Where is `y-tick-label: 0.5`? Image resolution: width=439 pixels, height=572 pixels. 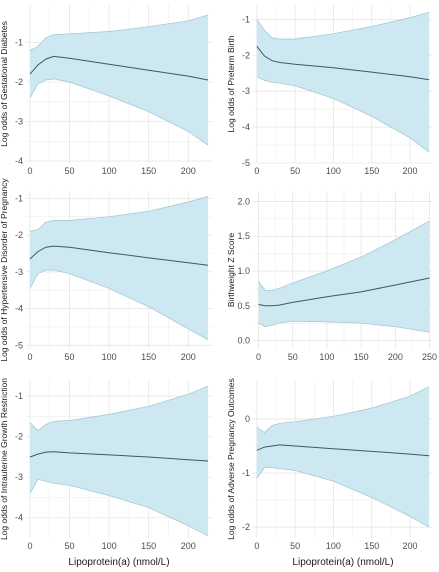
y-tick-label: 0.5 is located at coordinates (243, 306).